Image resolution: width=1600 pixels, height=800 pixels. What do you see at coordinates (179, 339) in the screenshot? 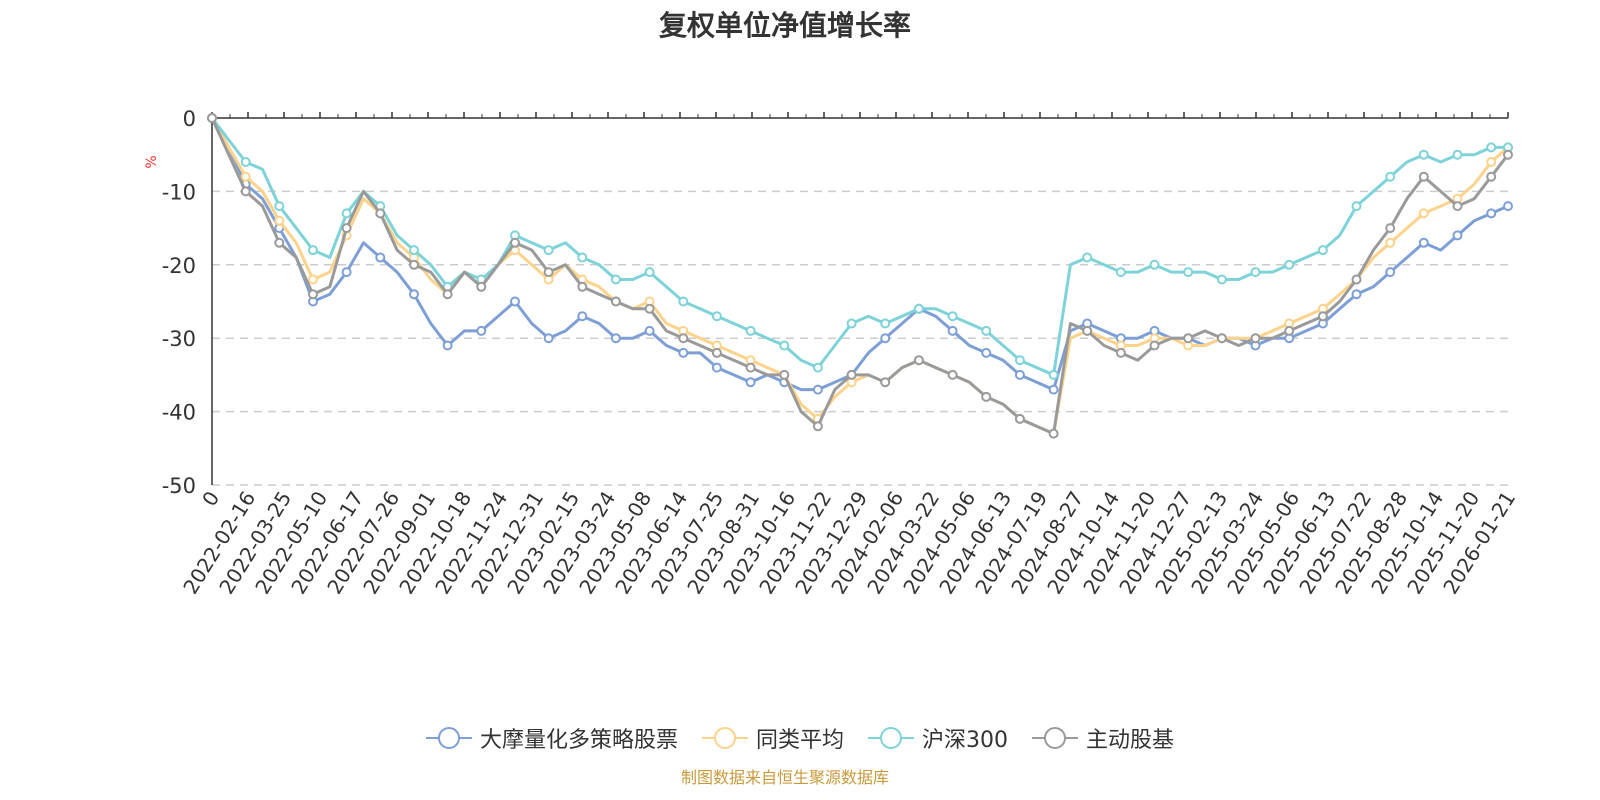
I see `y-tick-label: -30` at bounding box center [179, 339].